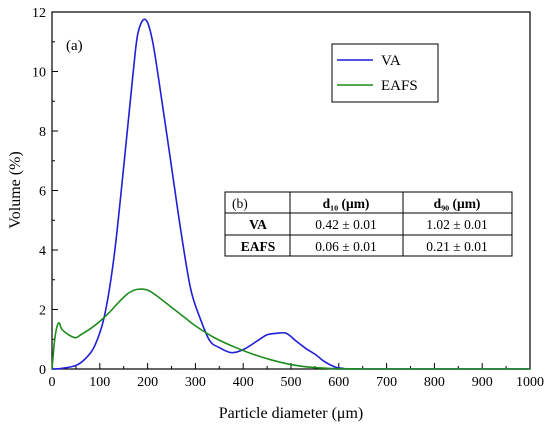  I want to click on y-tick-label: 10, so click(39, 73).